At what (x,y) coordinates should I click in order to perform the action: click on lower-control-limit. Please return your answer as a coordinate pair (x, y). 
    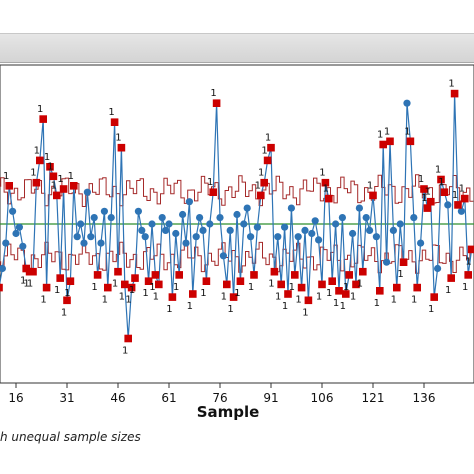
    Looking at the image, I should click on (237, 257).